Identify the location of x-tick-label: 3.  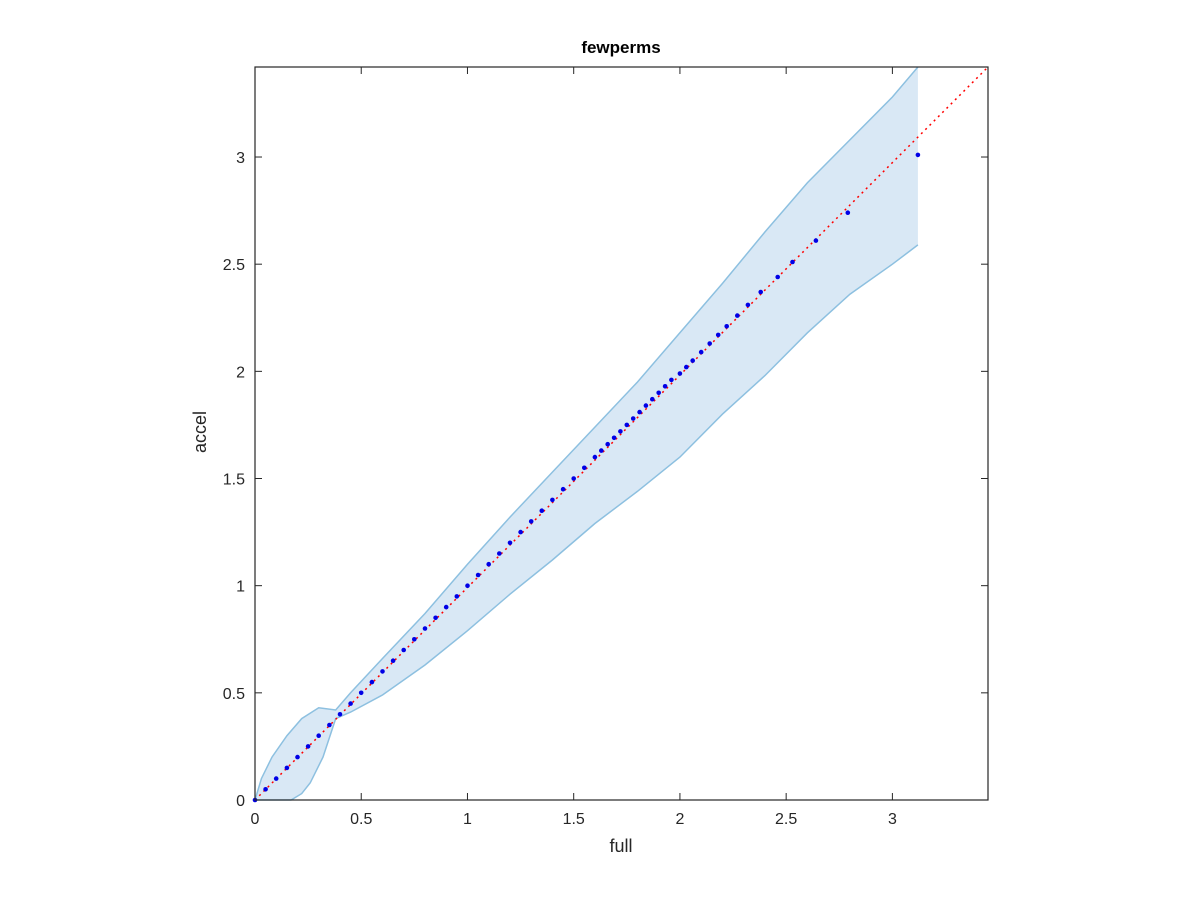
(892, 819).